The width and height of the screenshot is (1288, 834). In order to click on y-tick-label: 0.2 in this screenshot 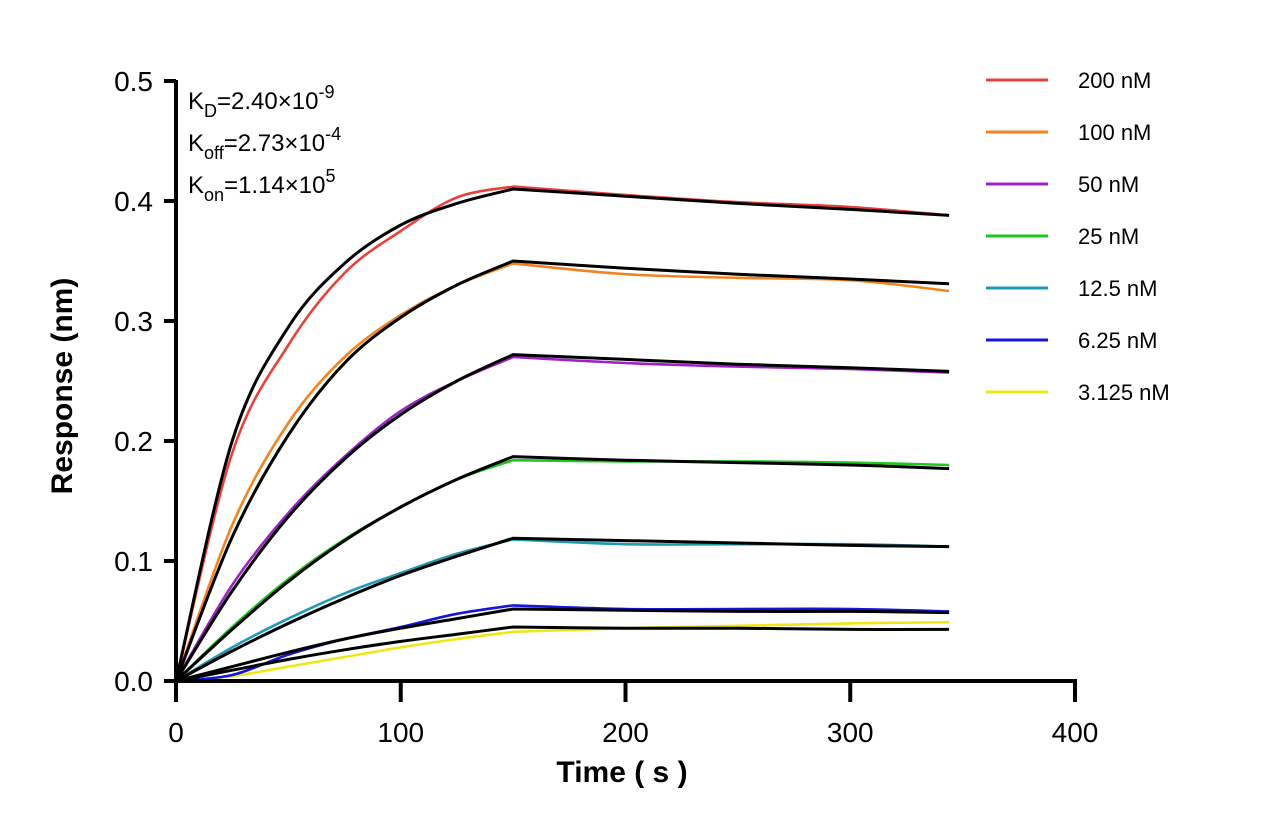, I will do `click(133, 441)`.